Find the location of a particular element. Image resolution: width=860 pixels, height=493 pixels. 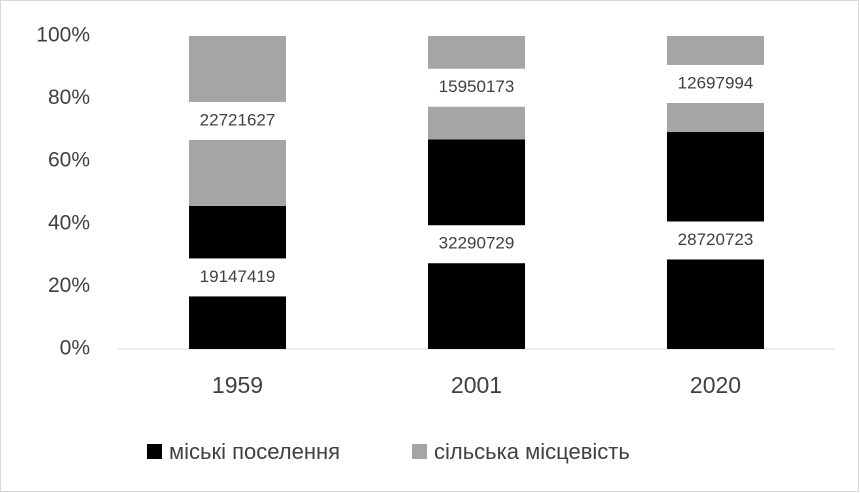

legend-label: сільська місцевість is located at coordinates (532, 451).